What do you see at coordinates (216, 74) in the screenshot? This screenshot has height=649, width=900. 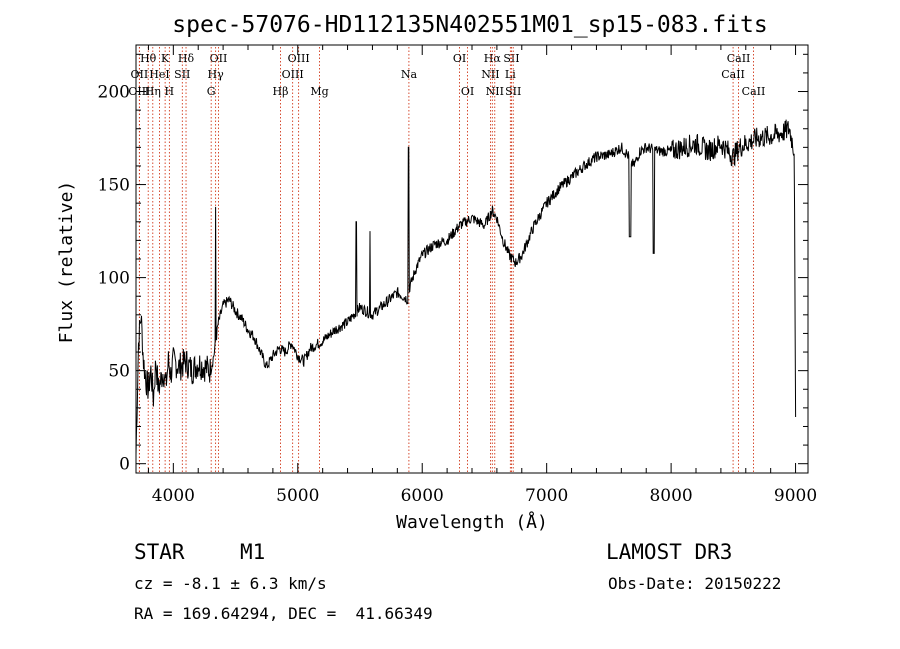 I see `spectral-line-label: Hγ` at bounding box center [216, 74].